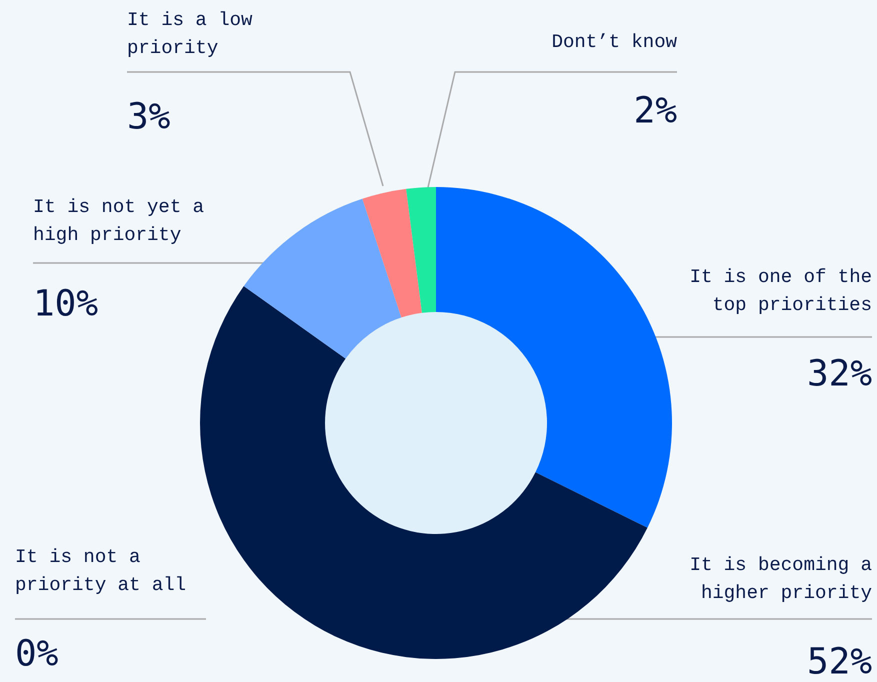  I want to click on slice-label: Dont’t know, so click(615, 42).